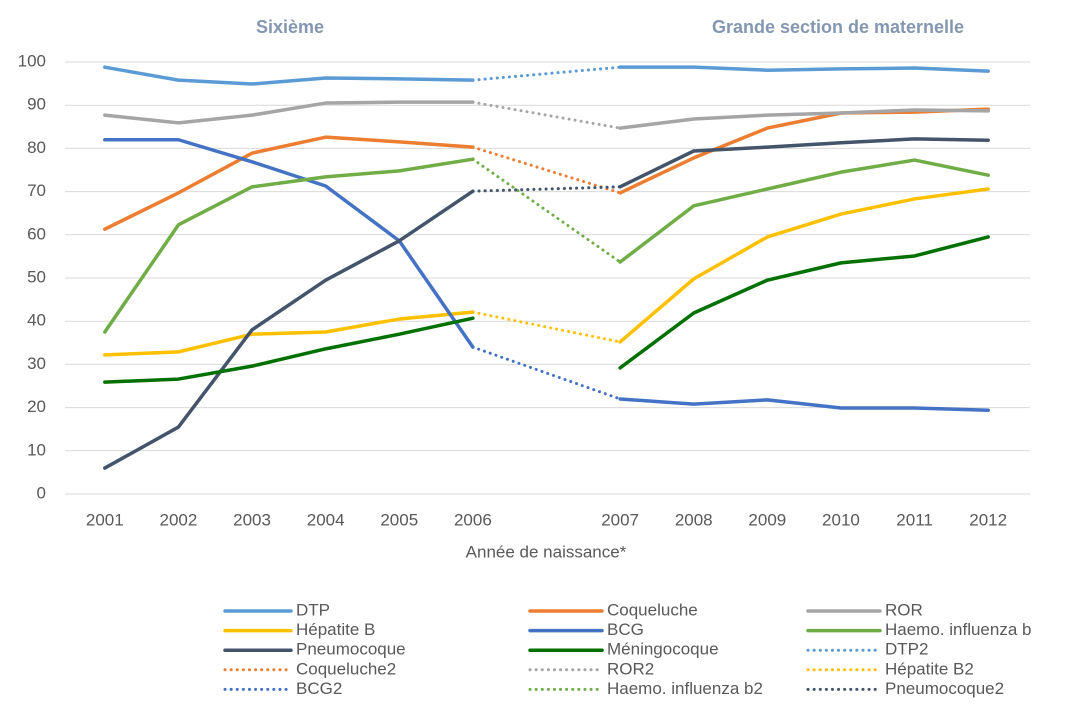  What do you see at coordinates (546, 551) in the screenshot?
I see `x-axis-label: Année de naissance*` at bounding box center [546, 551].